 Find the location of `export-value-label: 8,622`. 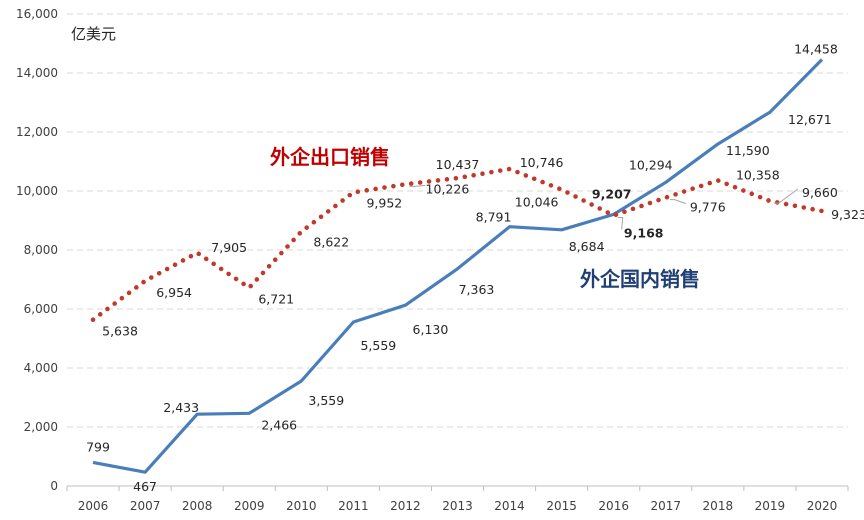

export-value-label: 8,622 is located at coordinates (331, 242).